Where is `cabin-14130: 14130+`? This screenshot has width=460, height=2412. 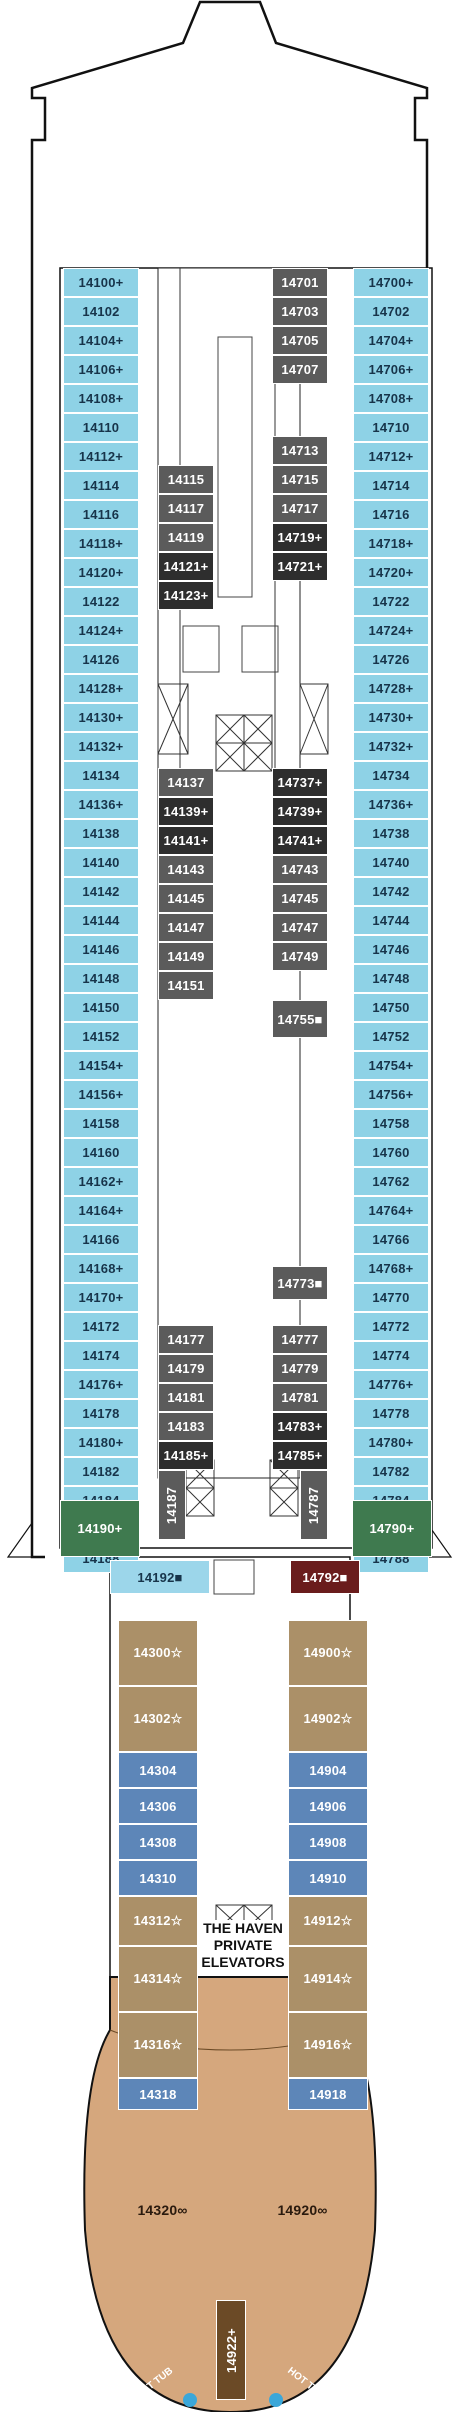 cabin-14130: 14130+ is located at coordinates (101, 717).